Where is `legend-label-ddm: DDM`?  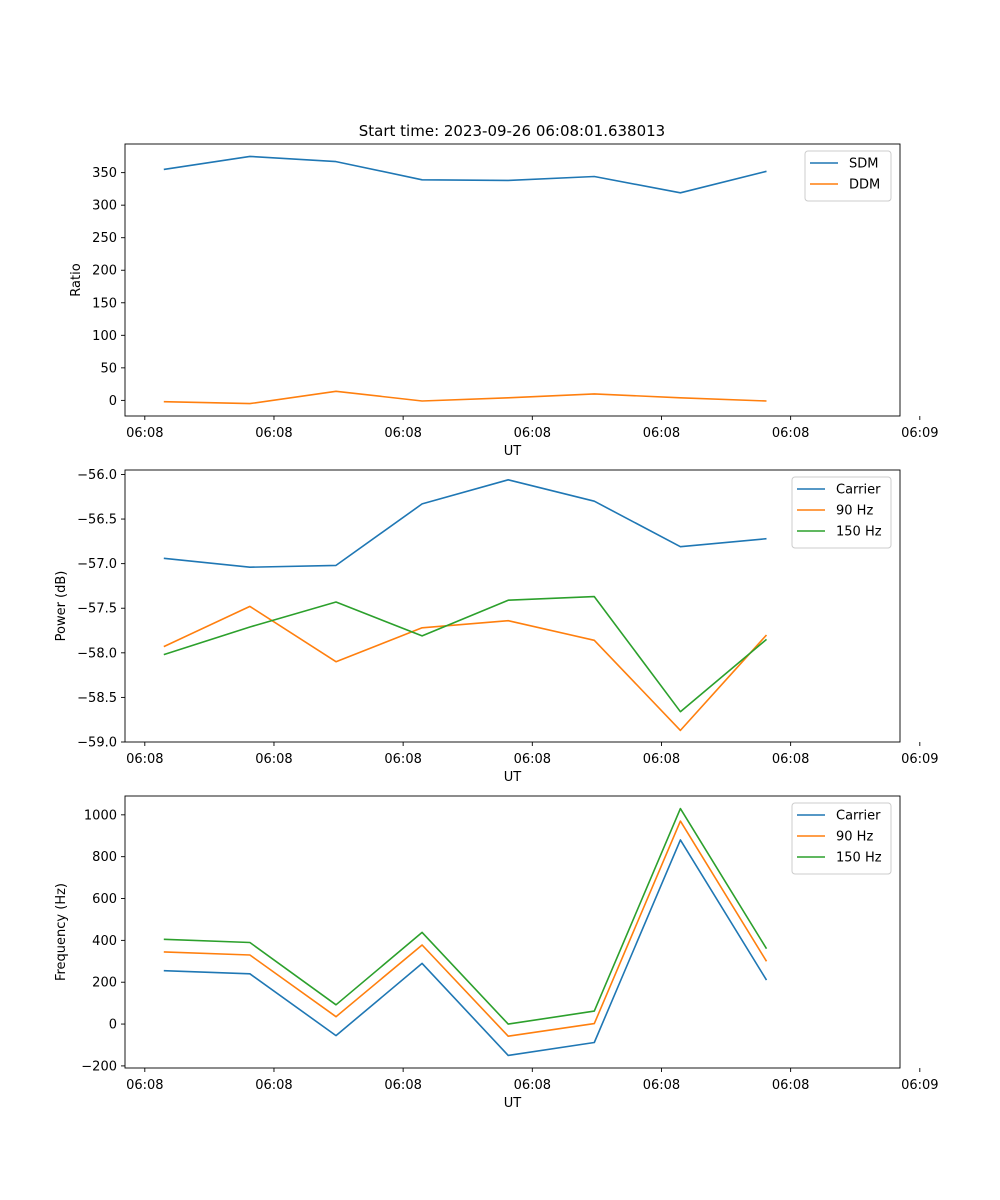
legend-label-ddm: DDM is located at coordinates (864, 185).